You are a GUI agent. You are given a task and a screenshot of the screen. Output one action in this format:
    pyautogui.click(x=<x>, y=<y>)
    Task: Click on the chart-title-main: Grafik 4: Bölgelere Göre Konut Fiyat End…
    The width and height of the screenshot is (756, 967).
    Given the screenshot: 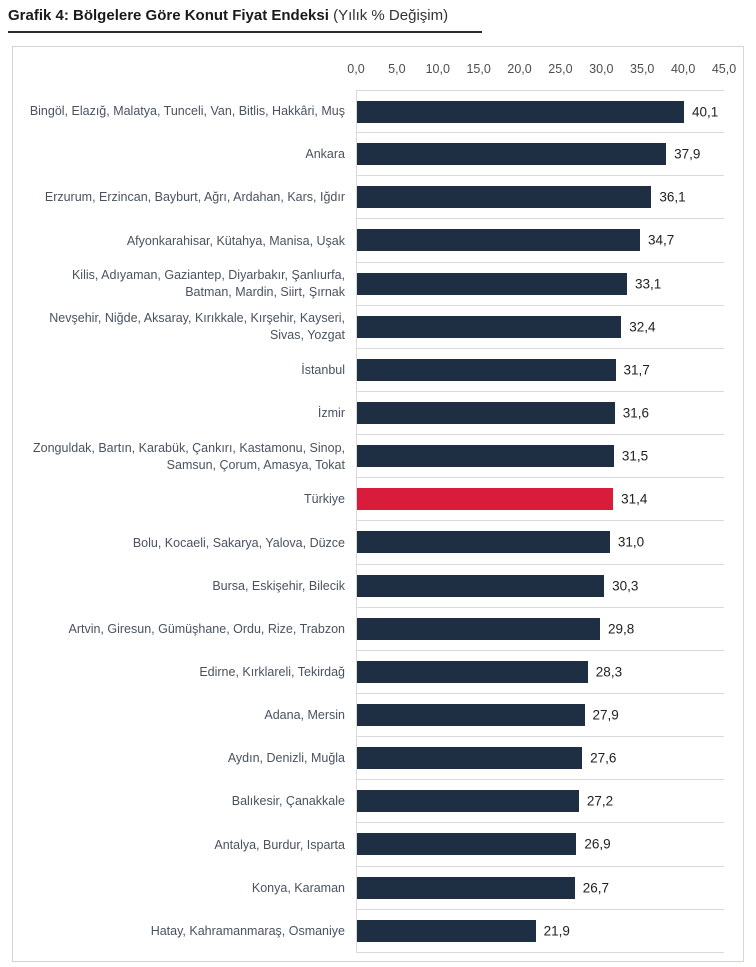 What is the action you would take?
    pyautogui.click(x=168, y=15)
    